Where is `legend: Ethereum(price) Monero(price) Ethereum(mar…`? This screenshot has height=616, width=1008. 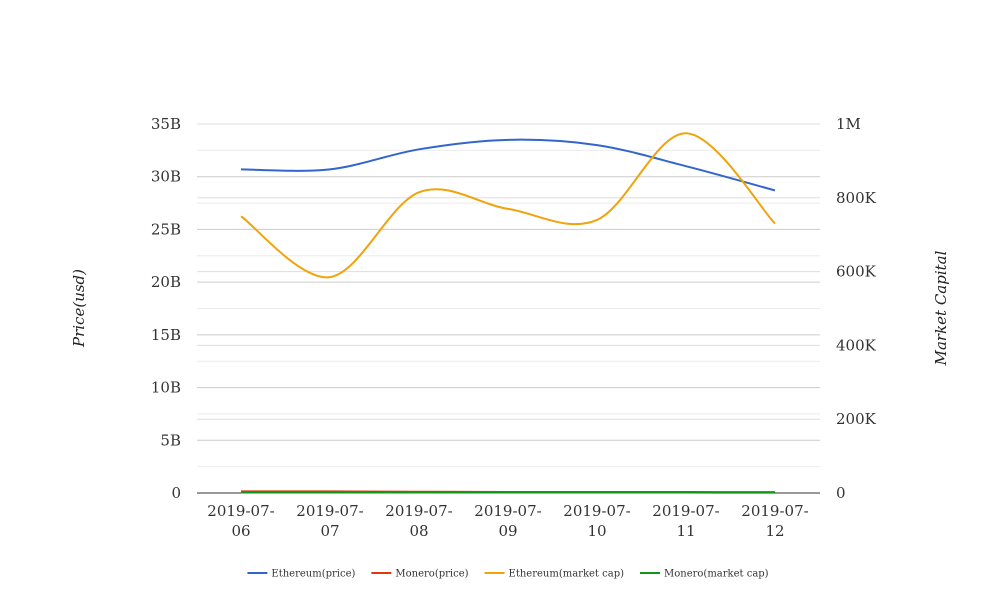 legend: Ethereum(price) Monero(price) Ethereum(mar… is located at coordinates (508, 574).